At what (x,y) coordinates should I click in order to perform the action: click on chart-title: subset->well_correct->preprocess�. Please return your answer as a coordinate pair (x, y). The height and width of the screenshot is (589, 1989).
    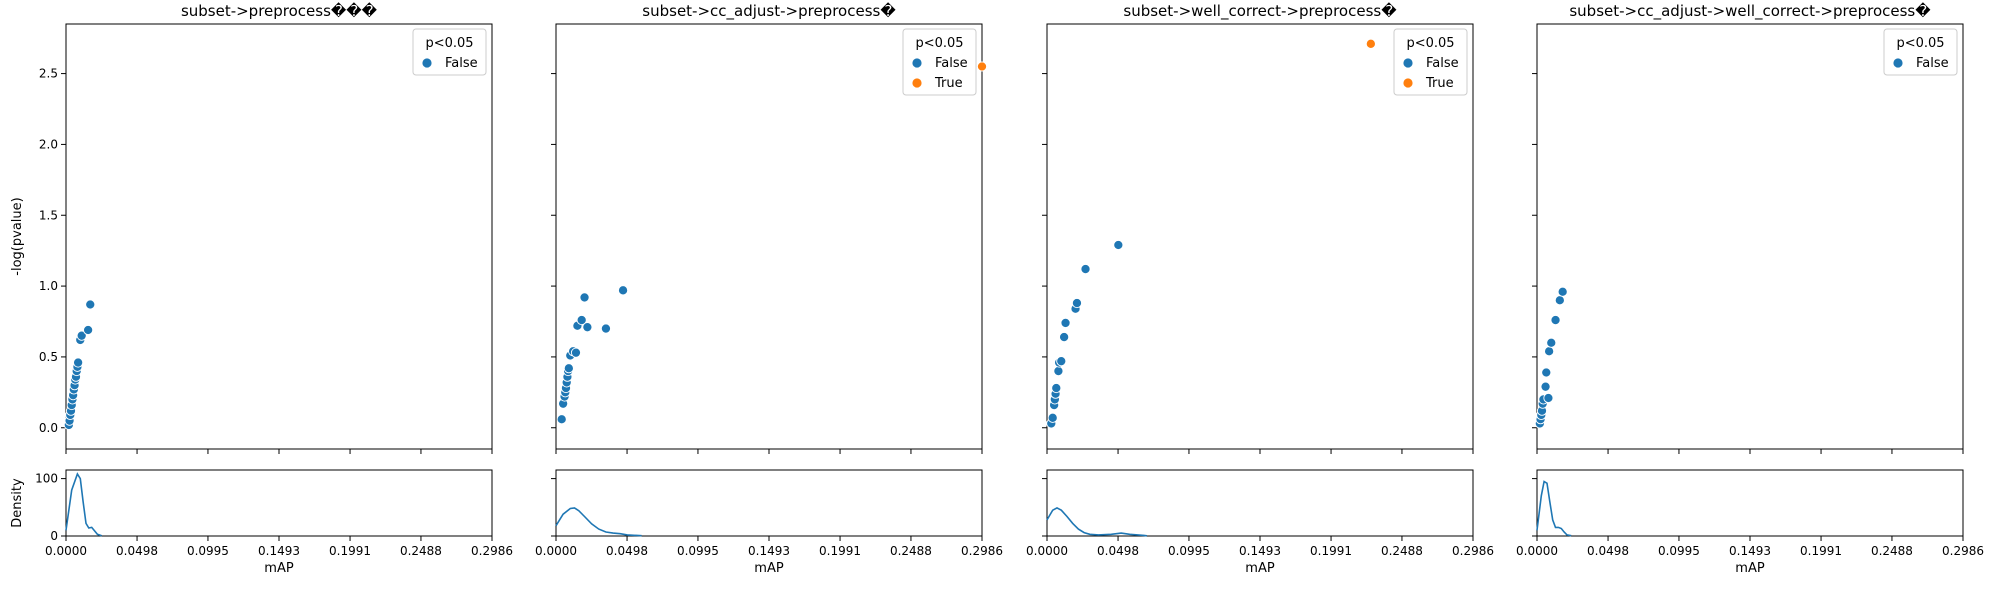
    Looking at the image, I should click on (1260, 11).